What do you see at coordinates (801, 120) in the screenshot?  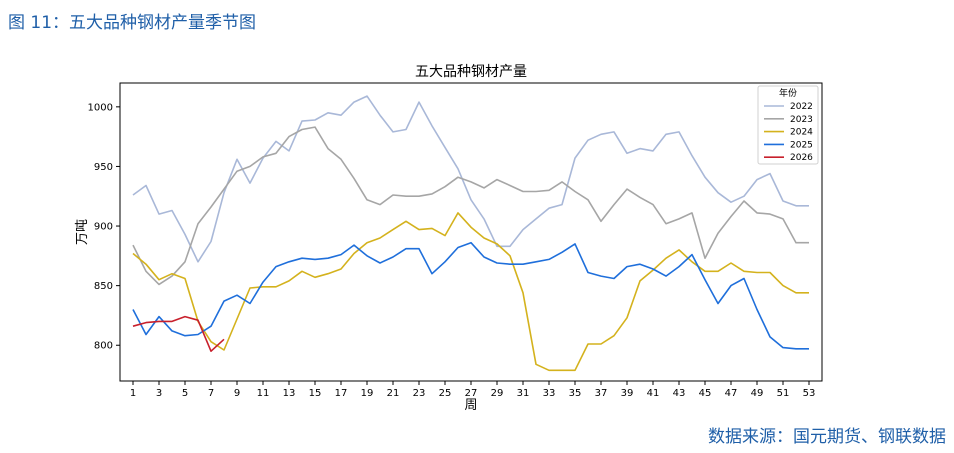 I see `legend-label-2023: 2023` at bounding box center [801, 120].